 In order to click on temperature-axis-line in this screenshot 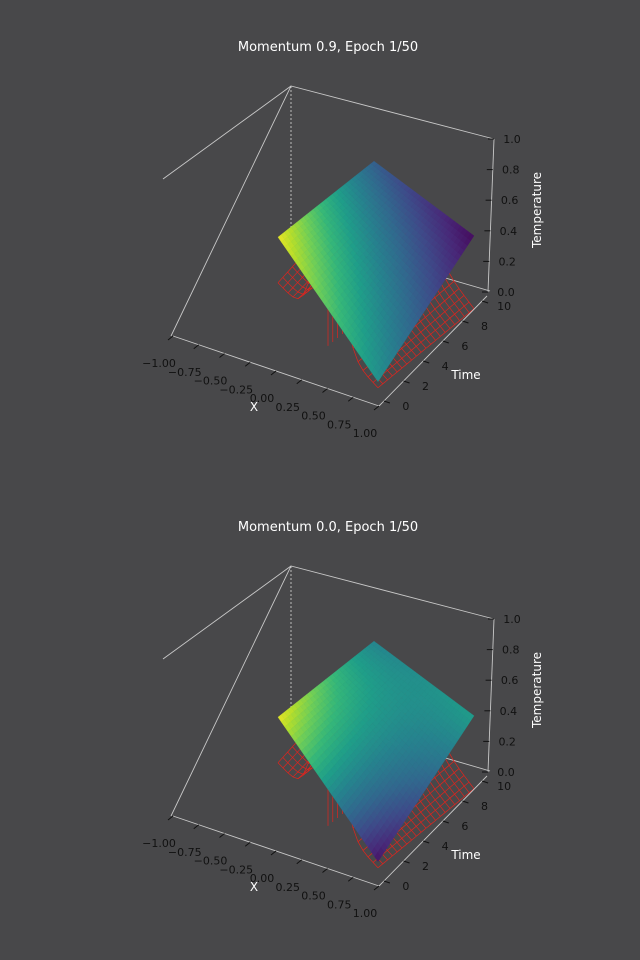, I will do `click(491, 215)`.